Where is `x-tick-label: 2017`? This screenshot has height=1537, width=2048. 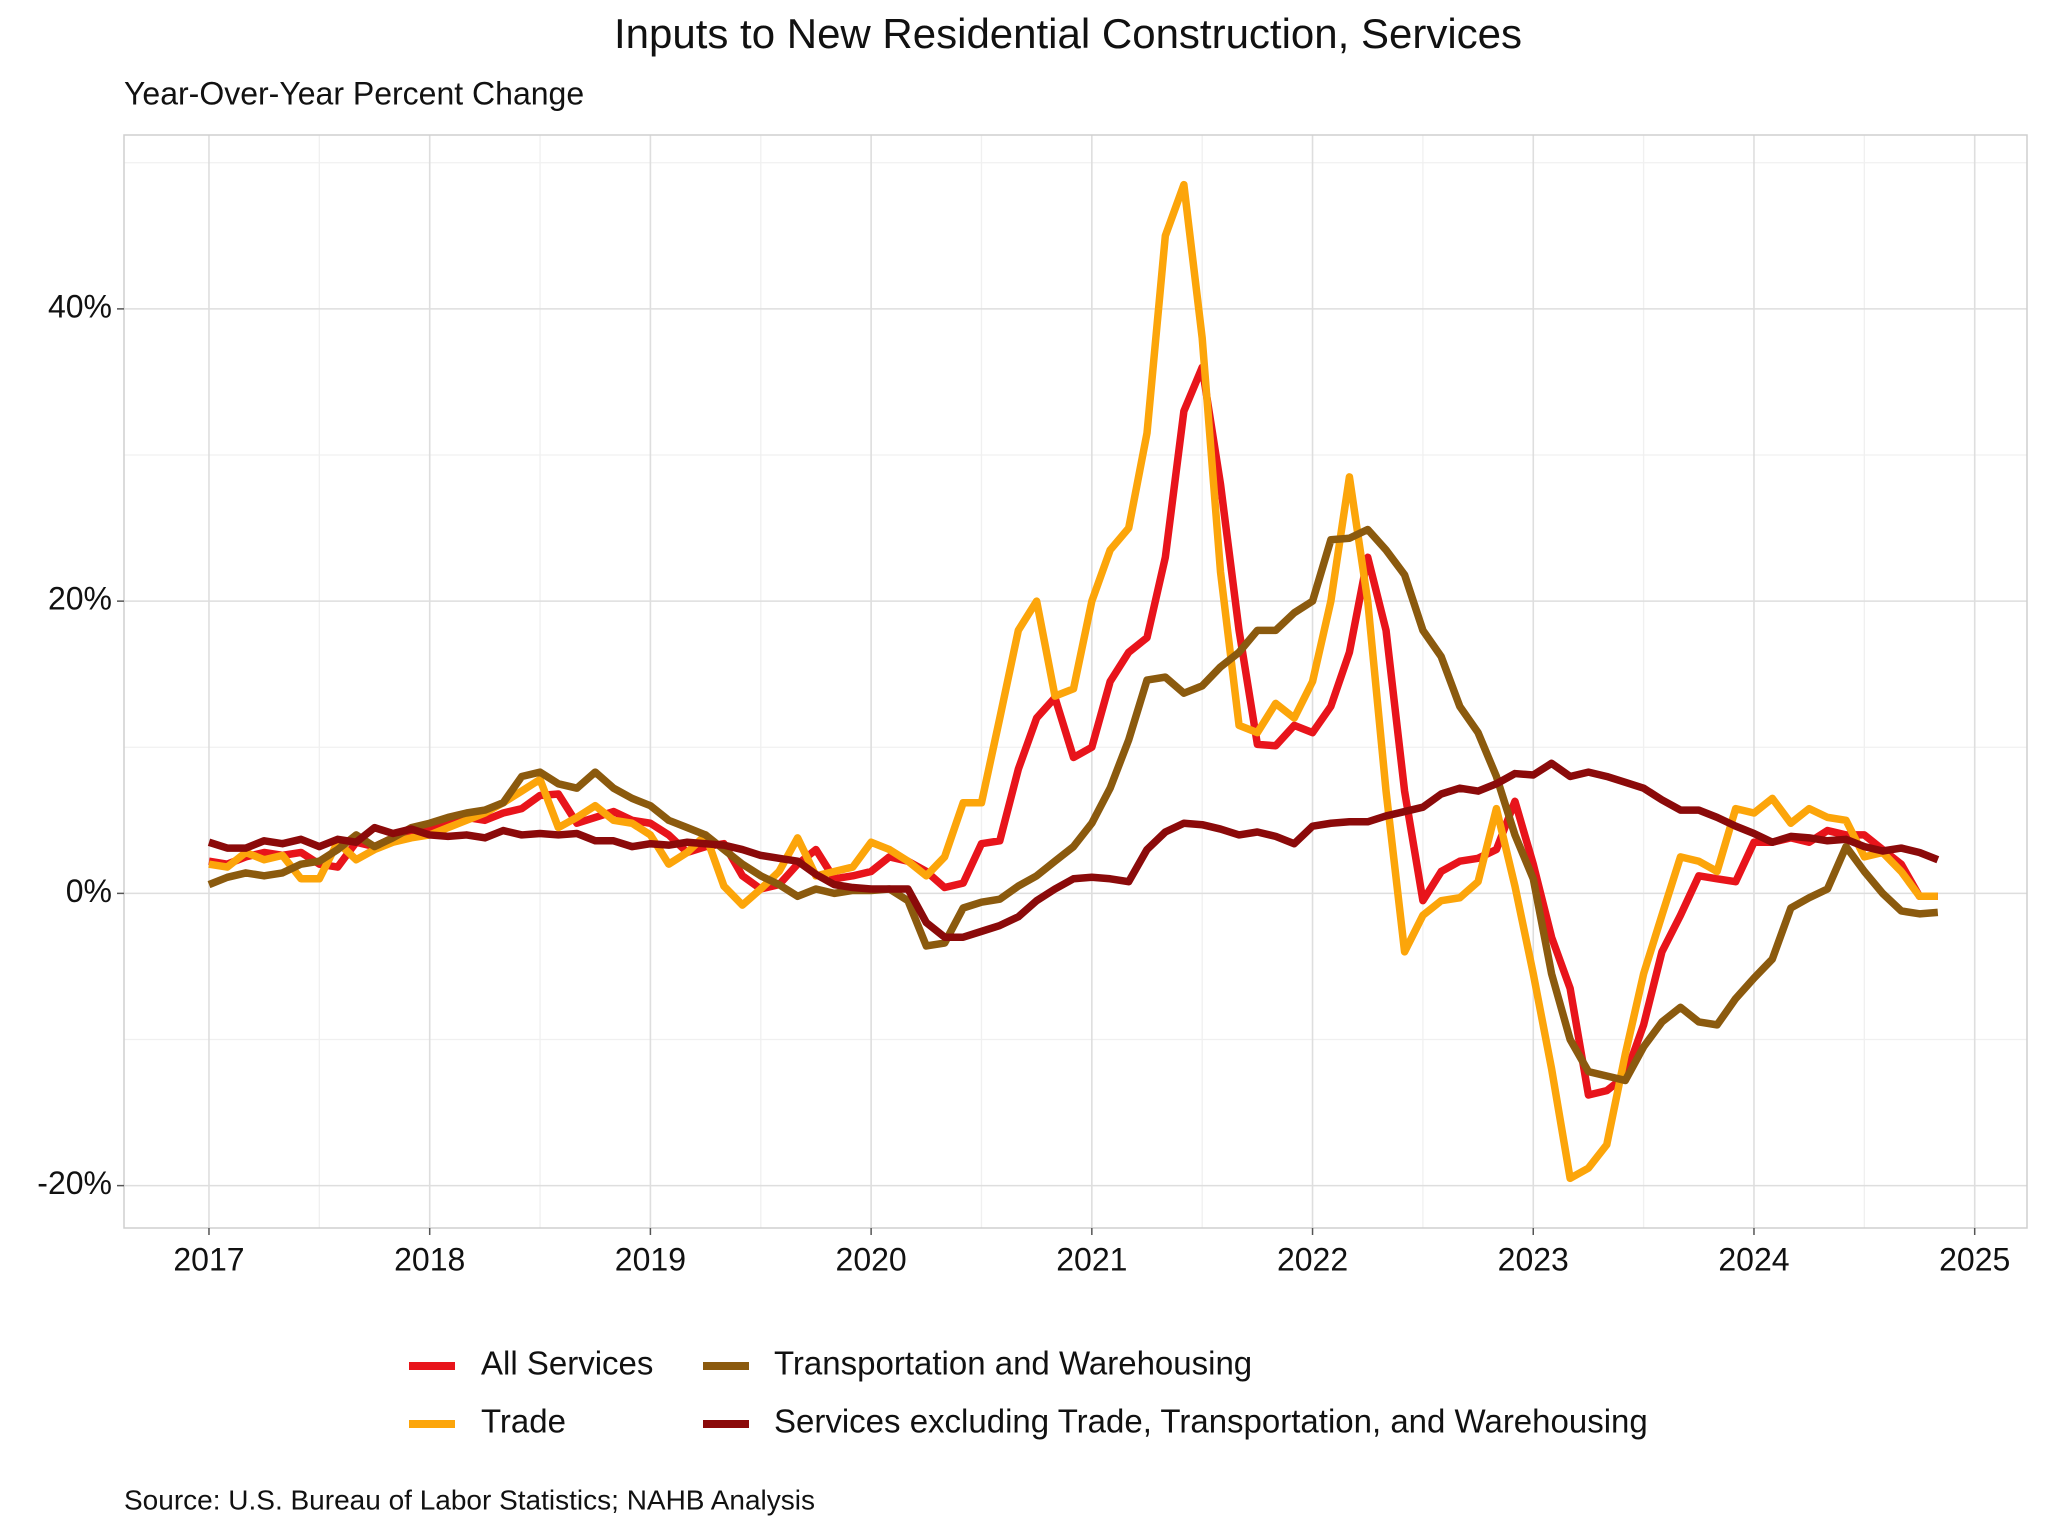 x-tick-label: 2017 is located at coordinates (208, 1259).